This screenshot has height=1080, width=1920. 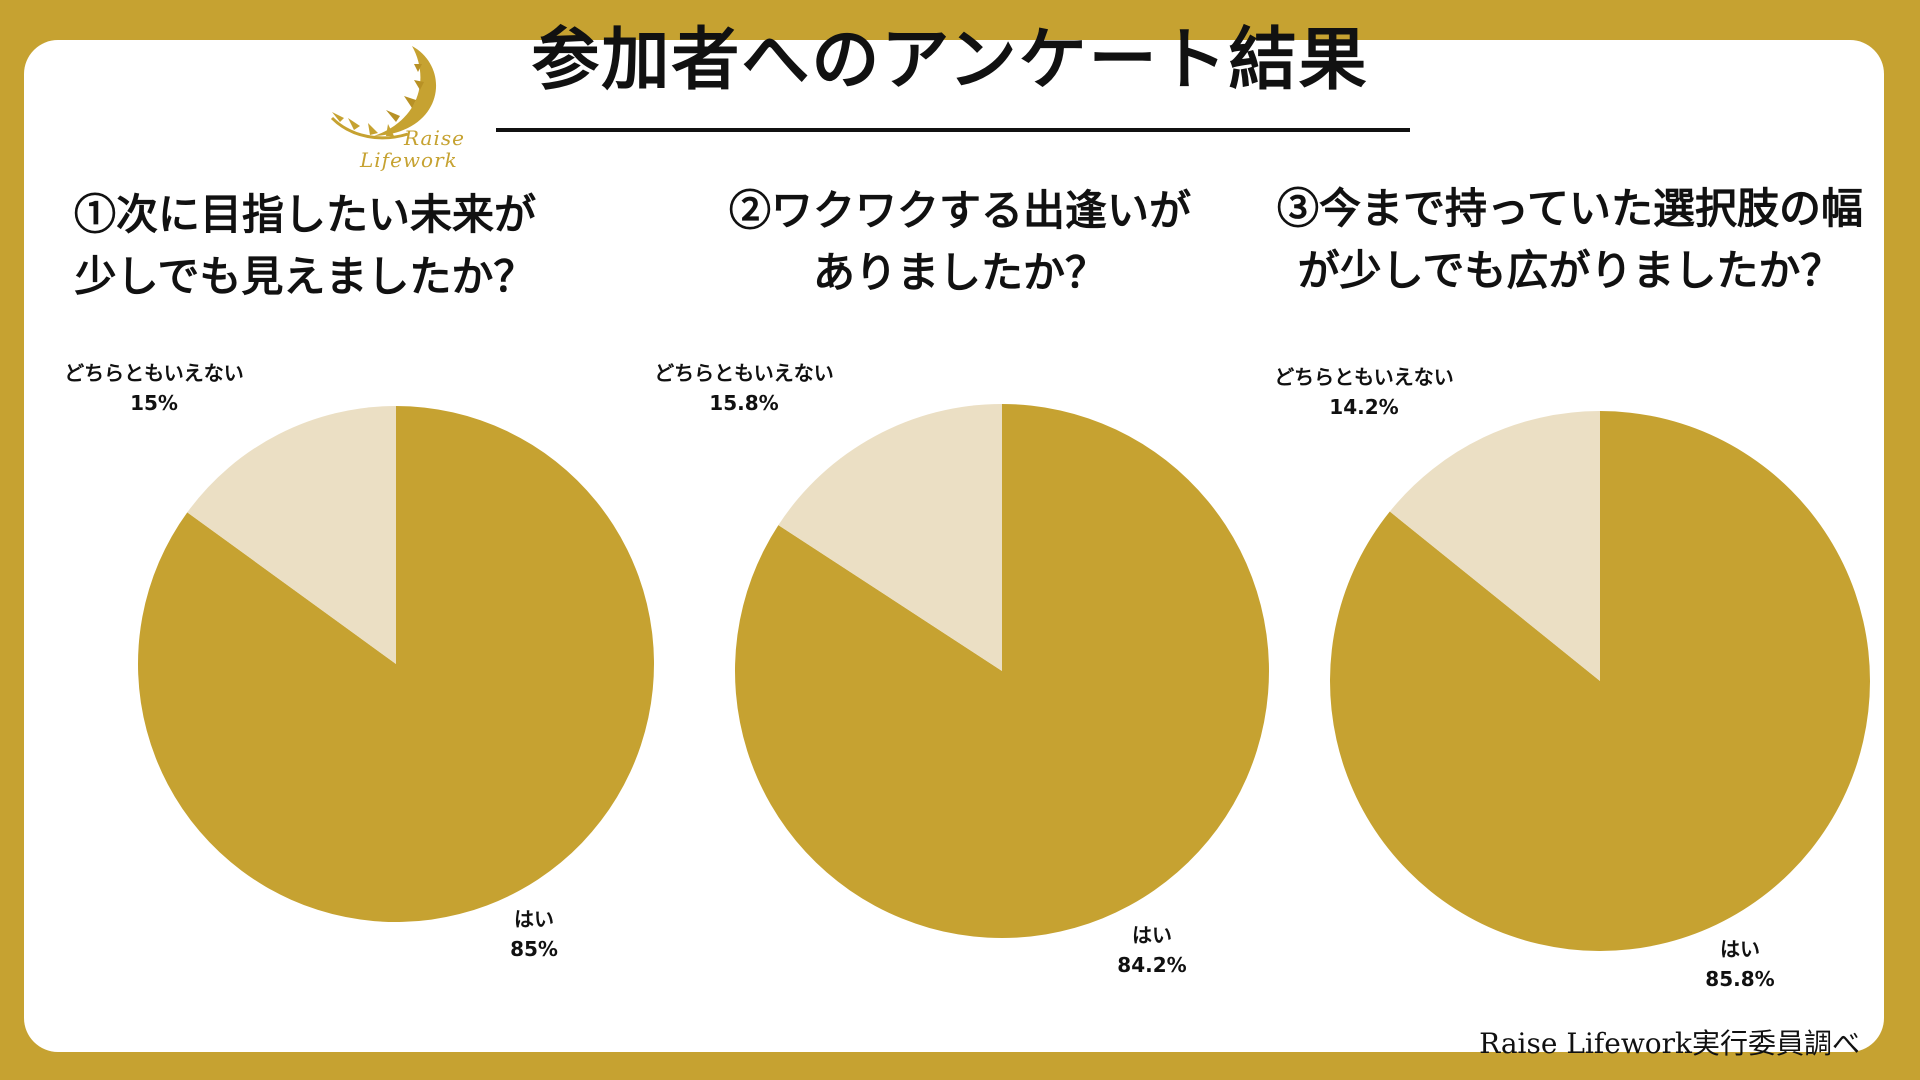 I want to click on pie-3-slice-neutral, so click(x=1494, y=545).